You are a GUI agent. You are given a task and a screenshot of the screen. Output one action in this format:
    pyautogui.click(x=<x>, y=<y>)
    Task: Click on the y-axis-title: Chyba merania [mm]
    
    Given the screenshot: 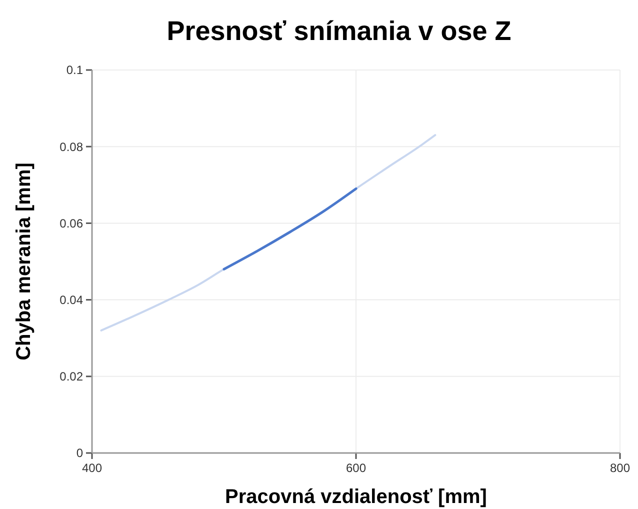 What is the action you would take?
    pyautogui.click(x=24, y=261)
    